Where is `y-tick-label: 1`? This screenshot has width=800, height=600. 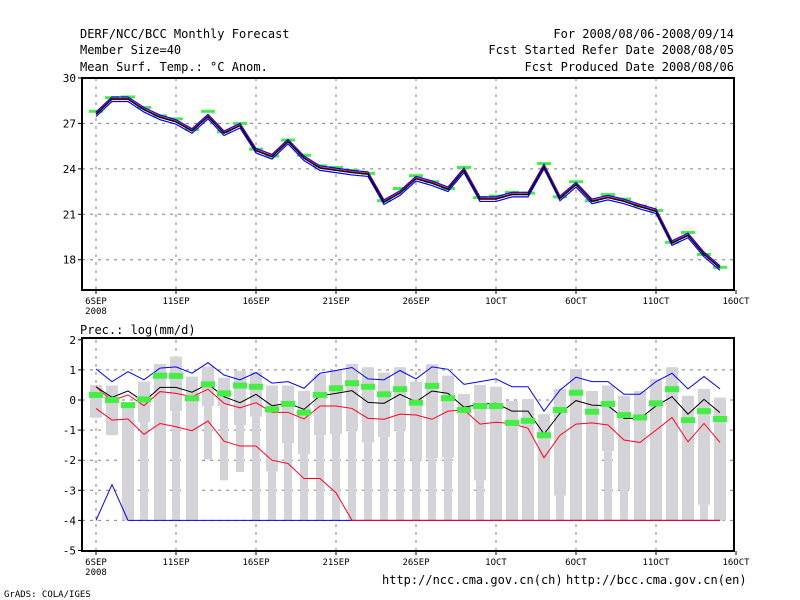 y-tick-label: 1 is located at coordinates (72, 370).